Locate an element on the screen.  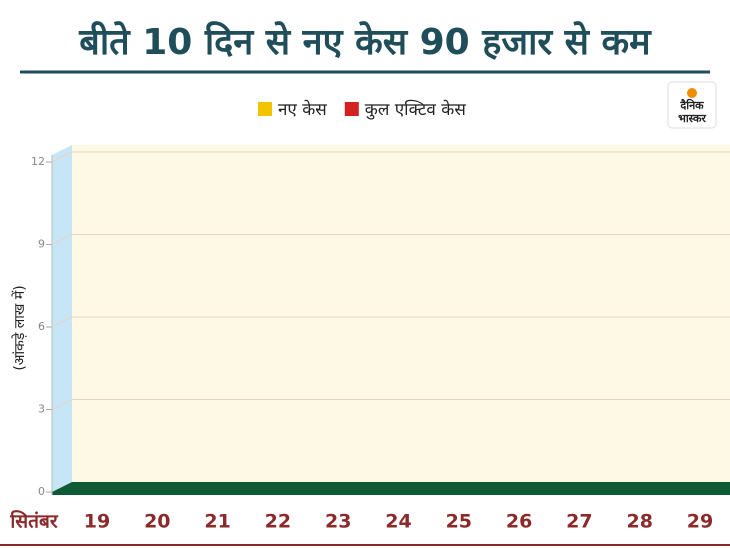
x-tick-label: 23 is located at coordinates (338, 522).